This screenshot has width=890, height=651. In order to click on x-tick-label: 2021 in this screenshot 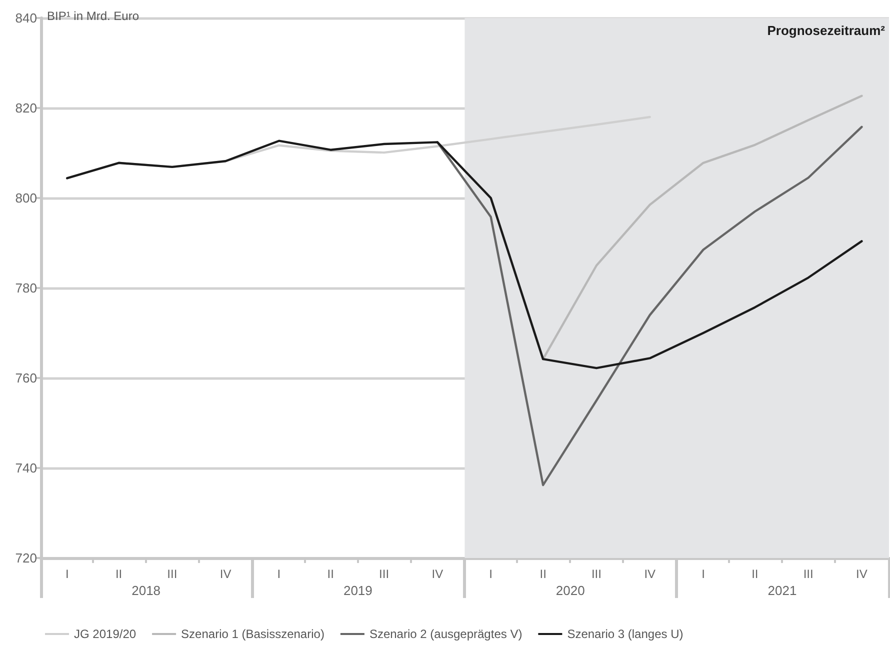, I will do `click(782, 590)`.